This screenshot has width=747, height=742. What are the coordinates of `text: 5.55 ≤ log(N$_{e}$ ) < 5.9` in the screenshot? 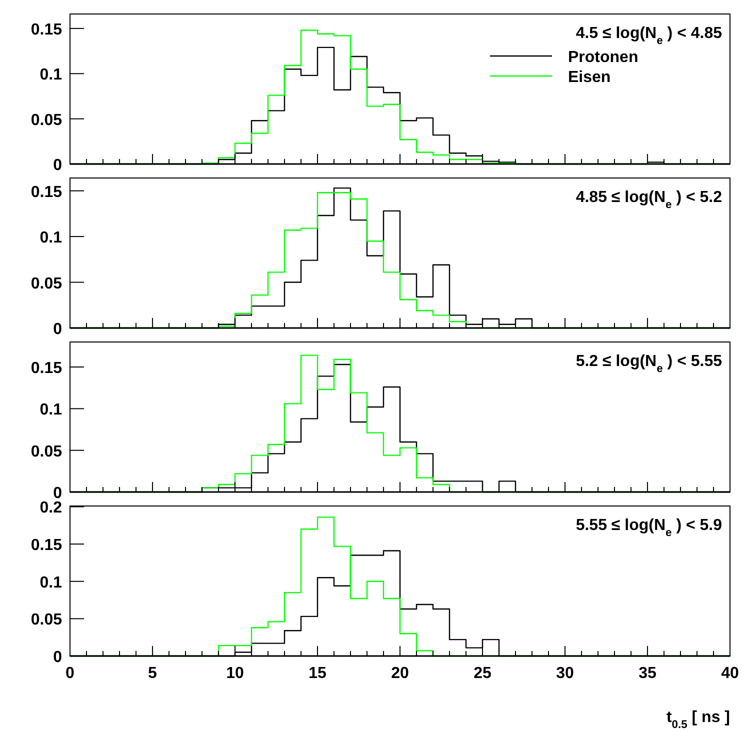 It's located at (649, 528).